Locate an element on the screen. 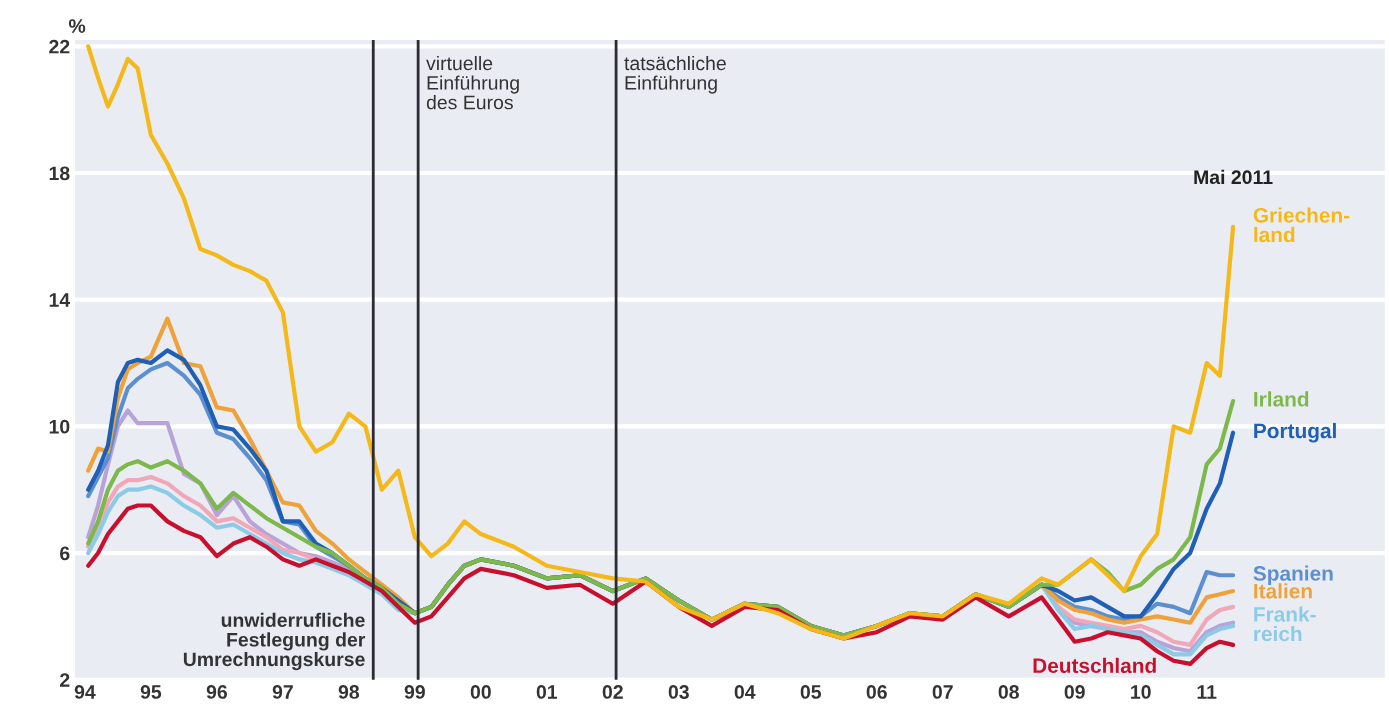 Image resolution: width=1389 pixels, height=714 pixels. y-tick-label: 10 is located at coordinates (59, 426).